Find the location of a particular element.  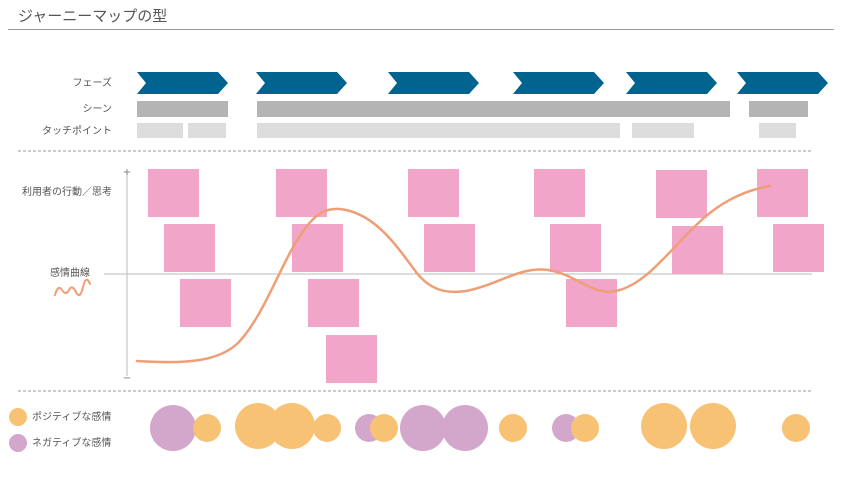

legend-negative-swatch is located at coordinates (18, 443).